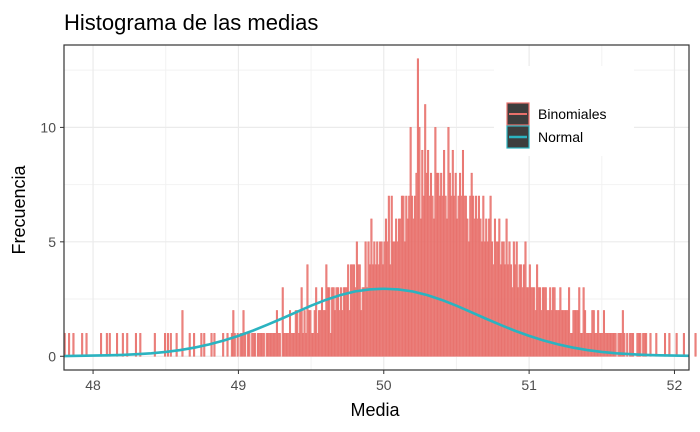  What do you see at coordinates (19, 209) in the screenshot?
I see `y-axis-title: Frecuencia` at bounding box center [19, 209].